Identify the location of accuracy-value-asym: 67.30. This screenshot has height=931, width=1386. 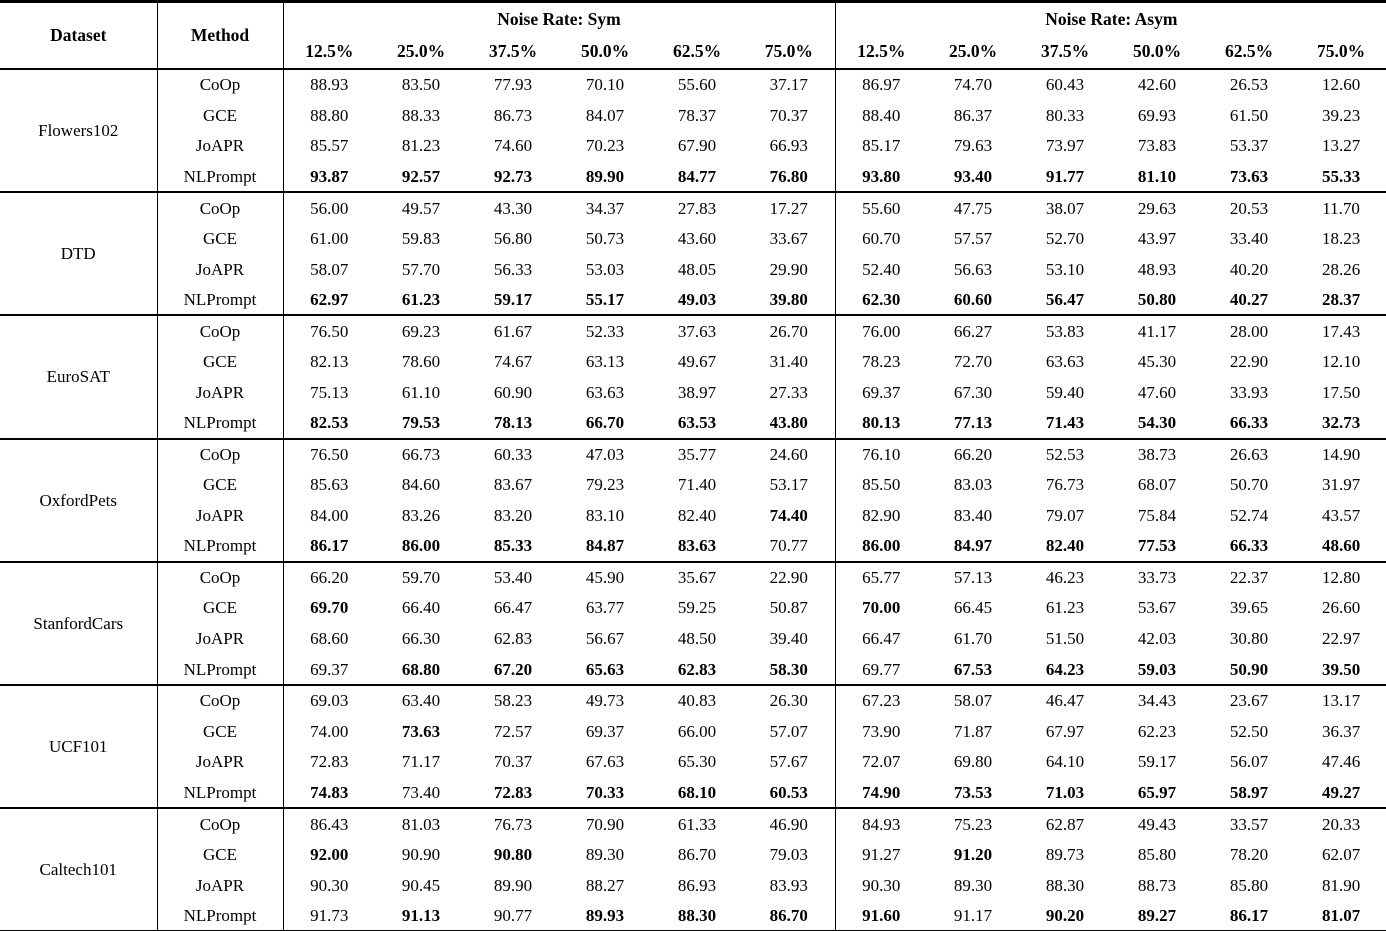
(973, 392).